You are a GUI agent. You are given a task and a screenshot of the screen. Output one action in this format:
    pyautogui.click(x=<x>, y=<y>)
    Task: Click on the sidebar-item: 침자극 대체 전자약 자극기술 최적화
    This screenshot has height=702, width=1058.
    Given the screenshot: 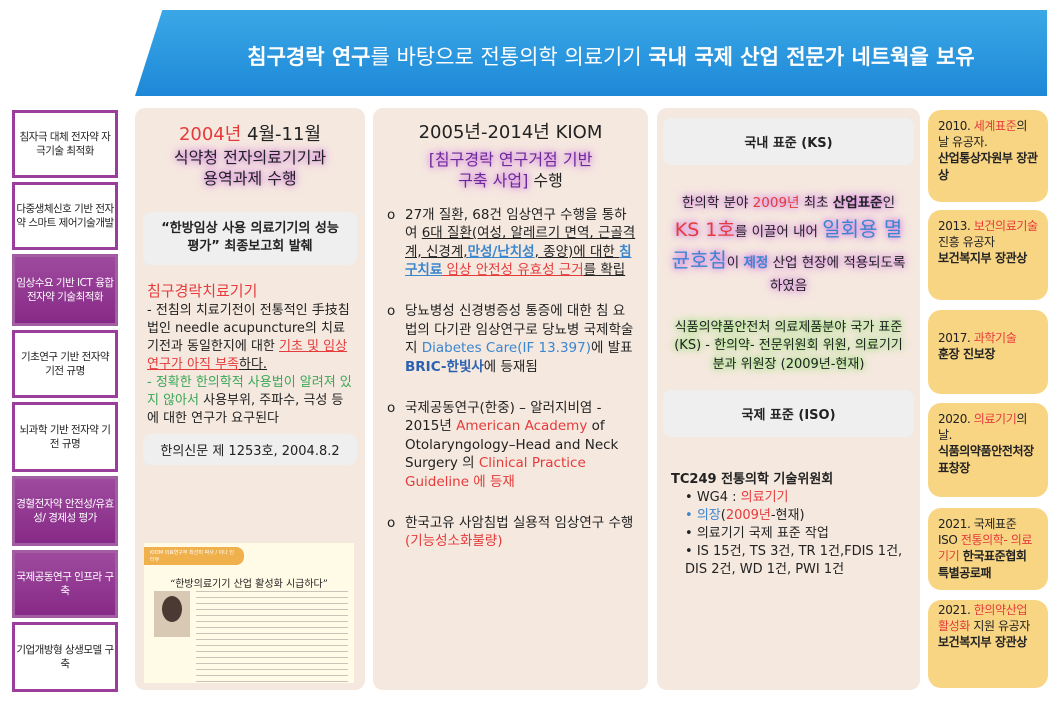 What is the action you would take?
    pyautogui.click(x=65, y=144)
    